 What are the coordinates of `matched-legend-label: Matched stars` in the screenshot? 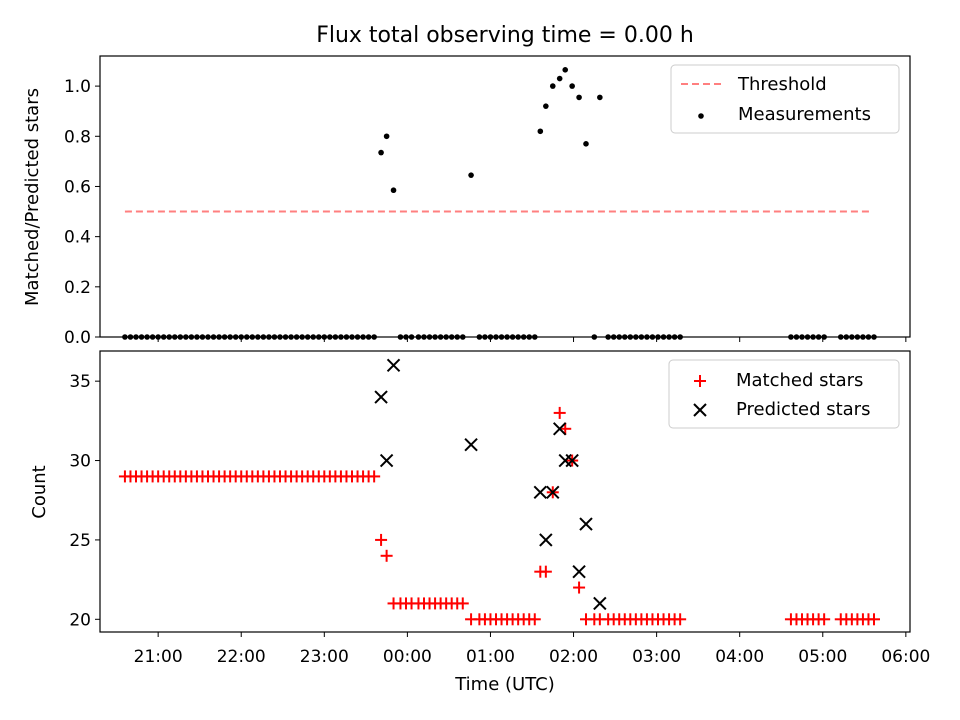 It's located at (799, 380).